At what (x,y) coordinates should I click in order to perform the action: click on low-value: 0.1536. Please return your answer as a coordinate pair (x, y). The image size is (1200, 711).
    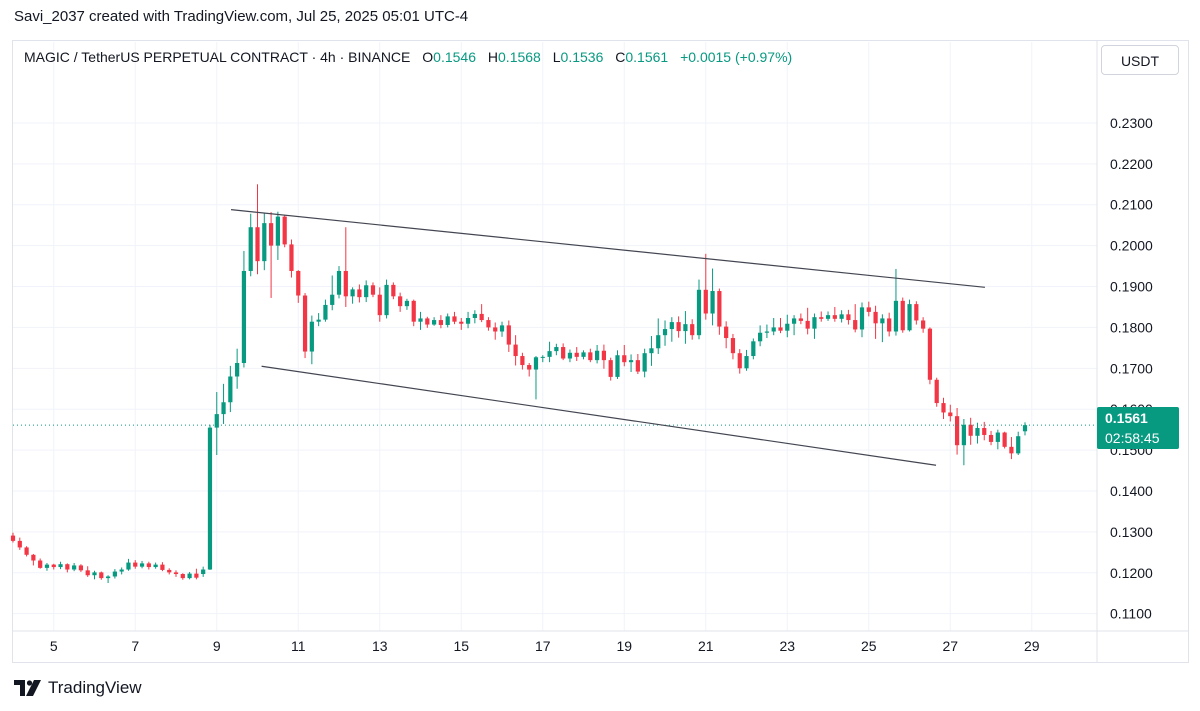
    Looking at the image, I should click on (582, 57).